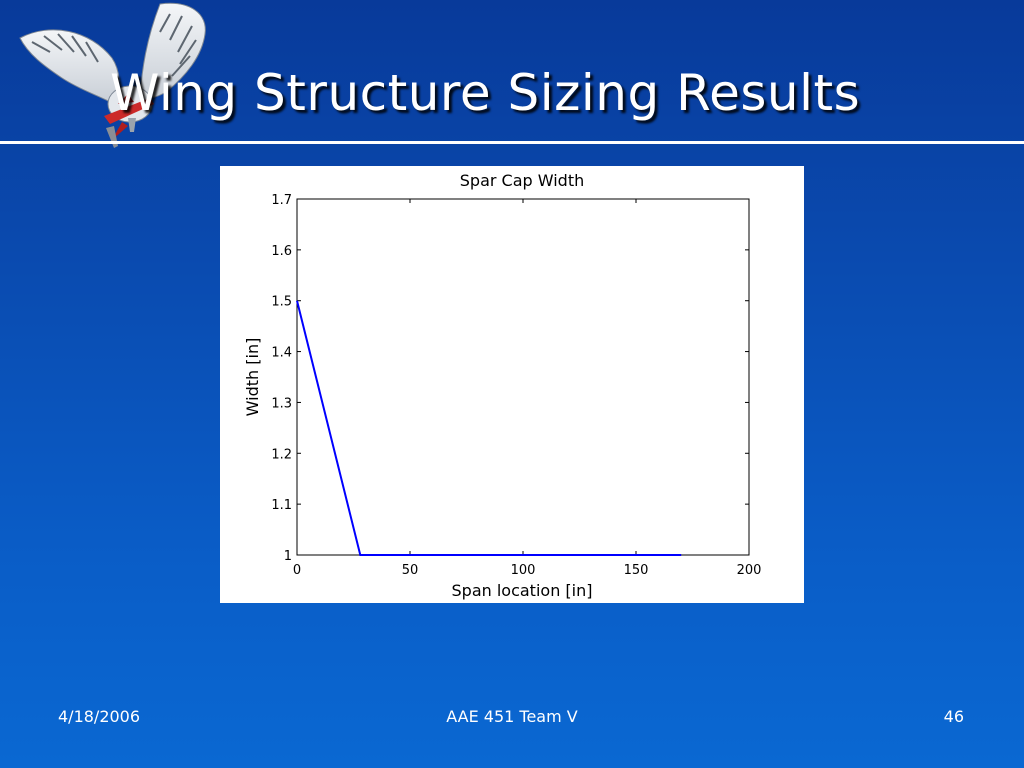 This screenshot has height=768, width=1024. Describe the element at coordinates (953, 716) in the screenshot. I see `footer-page-number: 46` at that location.